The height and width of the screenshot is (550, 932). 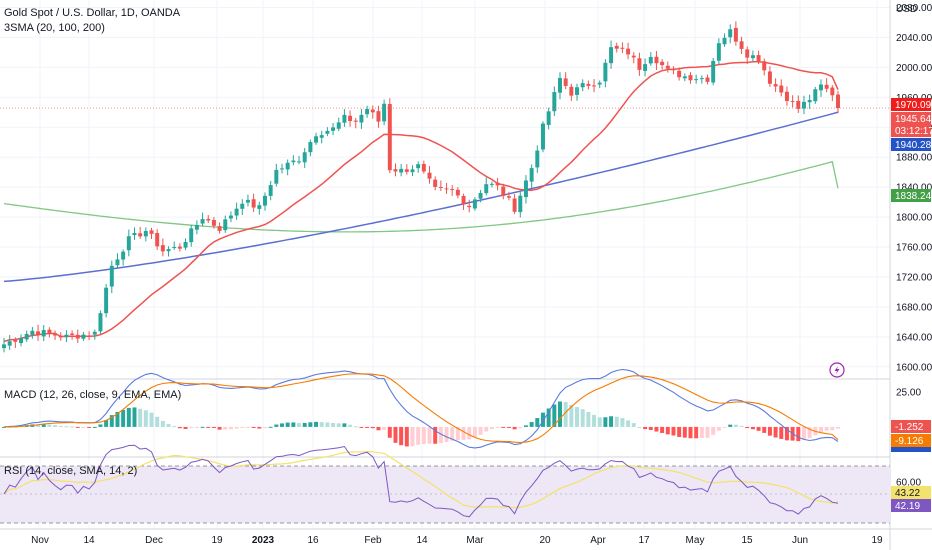 What do you see at coordinates (644, 540) in the screenshot?
I see `time-tick-label: 17` at bounding box center [644, 540].